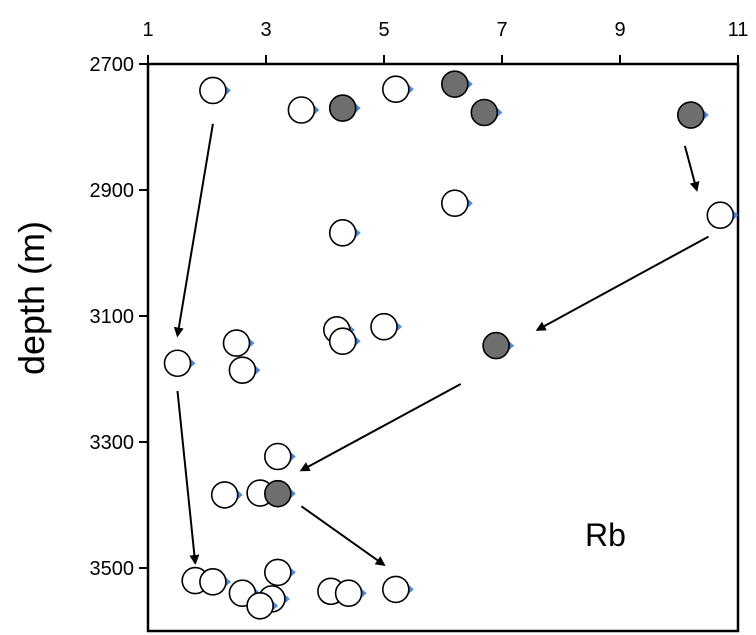 This screenshot has width=756, height=635. What do you see at coordinates (501, 30) in the screenshot?
I see `x-tick-label: 7` at bounding box center [501, 30].